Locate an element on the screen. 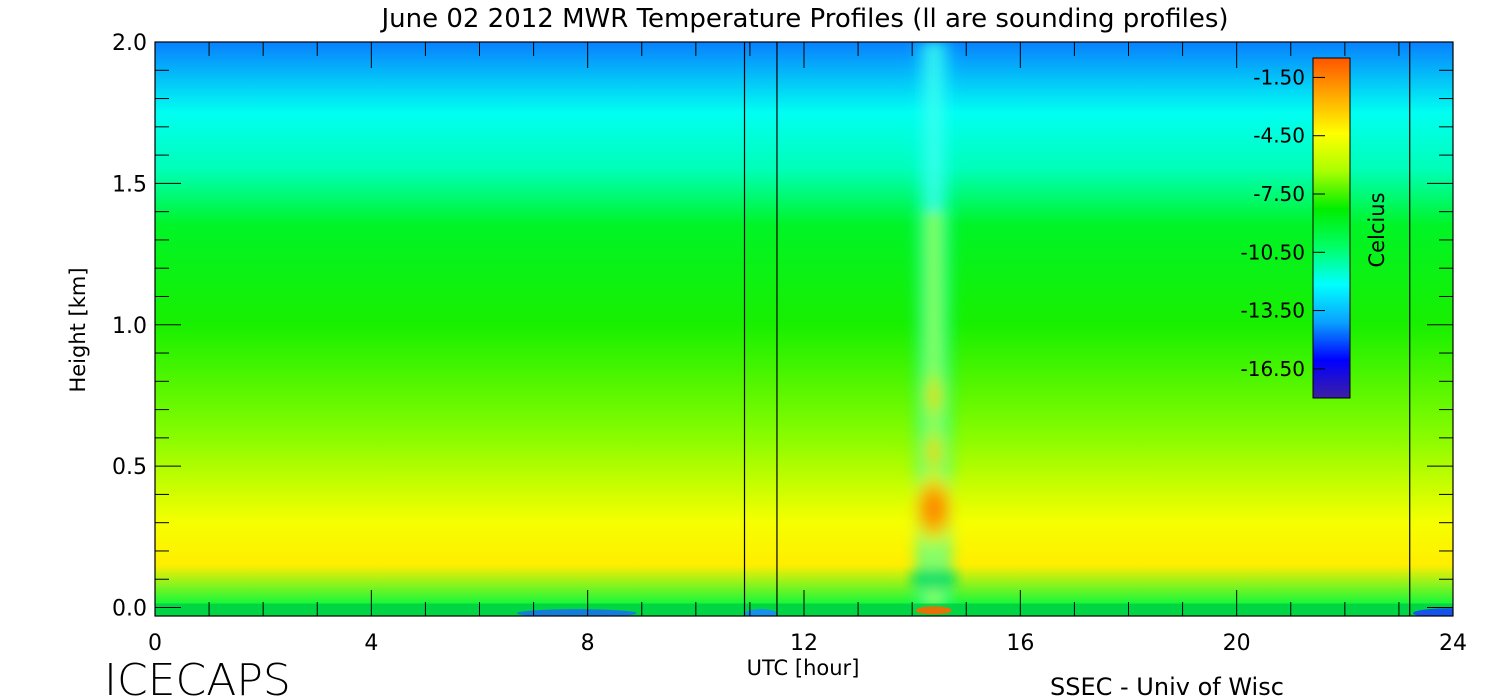 The height and width of the screenshot is (700, 1500). ssec-credit: SSEC - Univ of Wisc is located at coordinates (1167, 686).